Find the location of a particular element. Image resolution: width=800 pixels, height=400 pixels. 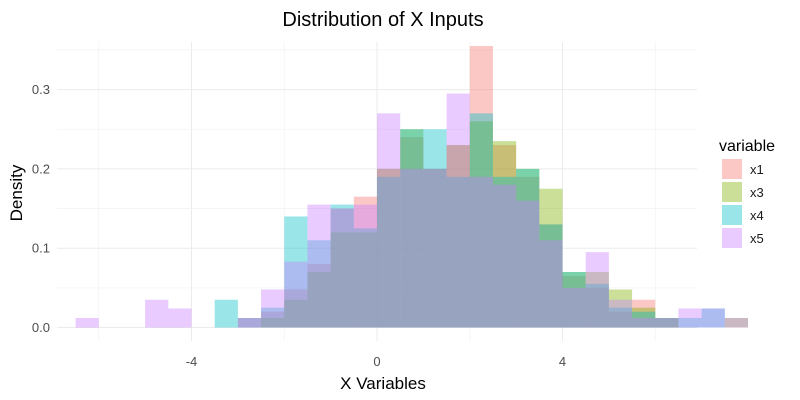

x-tick-label: 0 is located at coordinates (376, 361).